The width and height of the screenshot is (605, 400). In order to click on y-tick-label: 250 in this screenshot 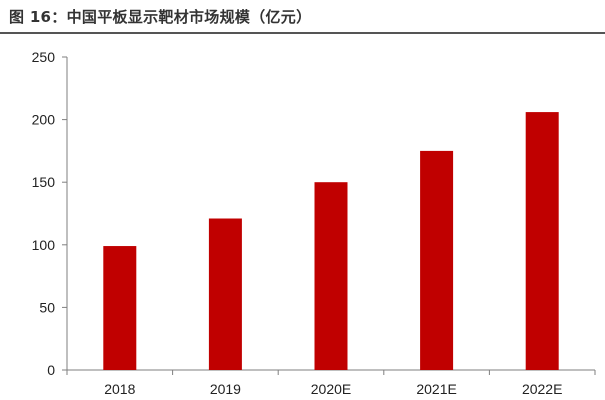, I will do `click(44, 57)`.